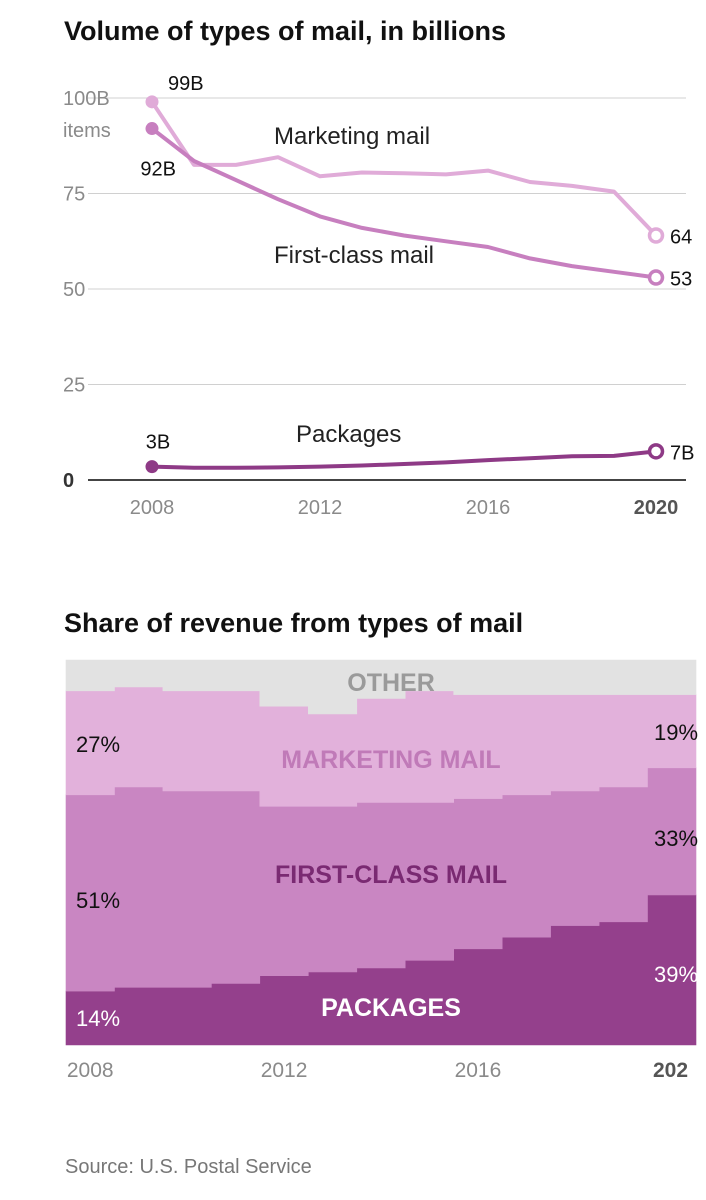 Image resolution: width=706 pixels, height=1200 pixels. What do you see at coordinates (354, 255) in the screenshot?
I see `series-name-first-class-mail: First-class mail` at bounding box center [354, 255].